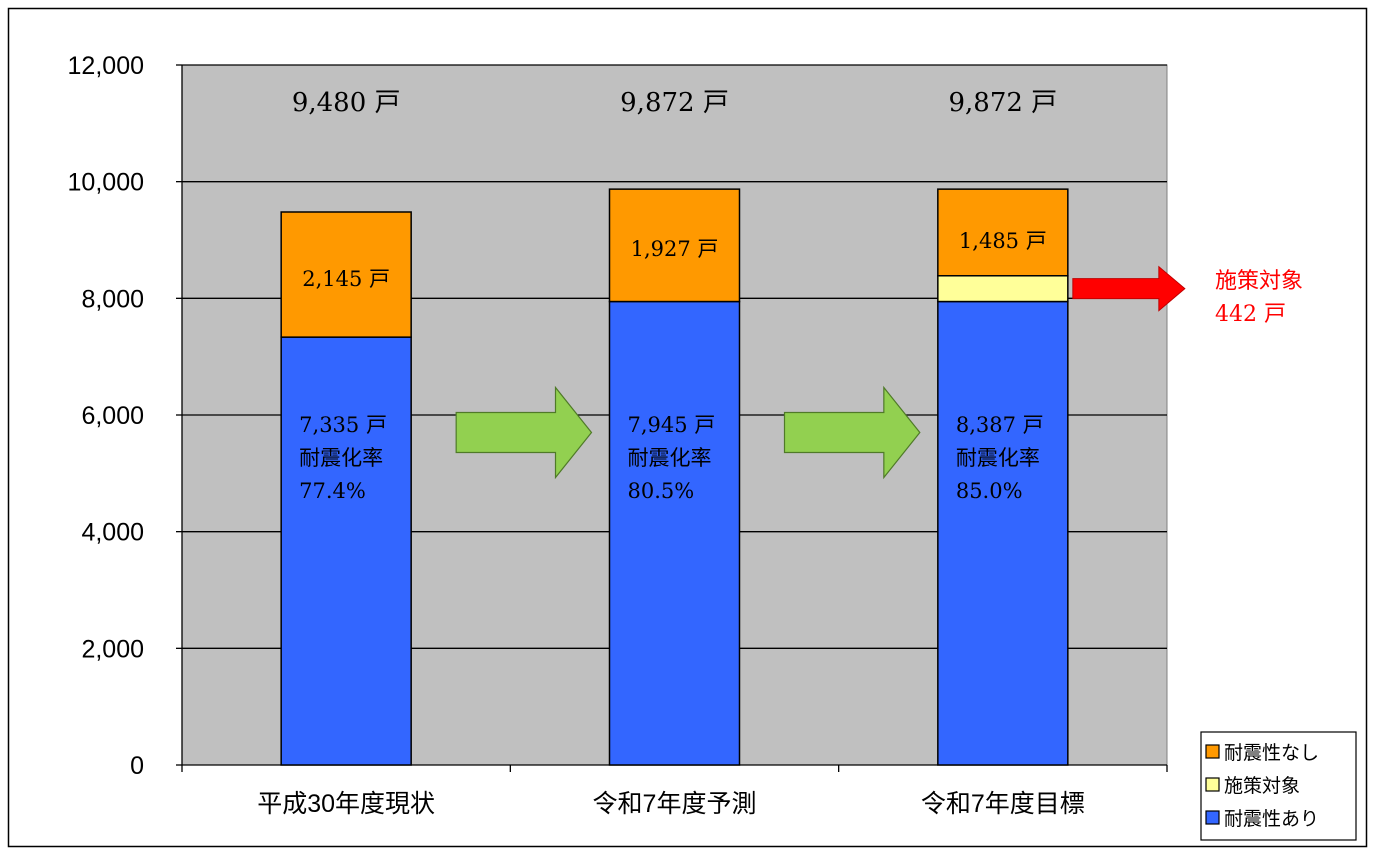 Image resolution: width=1375 pixels, height=859 pixels. What do you see at coordinates (1187, 296) in the screenshot?
I see `callout: 施策対象 442 戸` at bounding box center [1187, 296].